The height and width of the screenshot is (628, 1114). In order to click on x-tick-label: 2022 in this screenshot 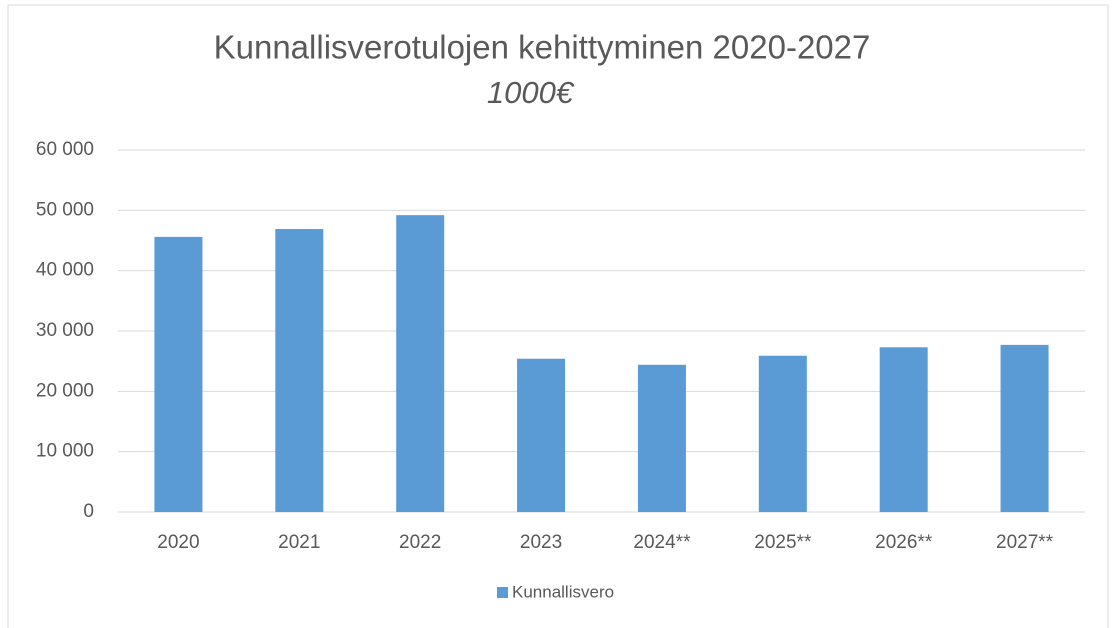, I will do `click(420, 542)`.